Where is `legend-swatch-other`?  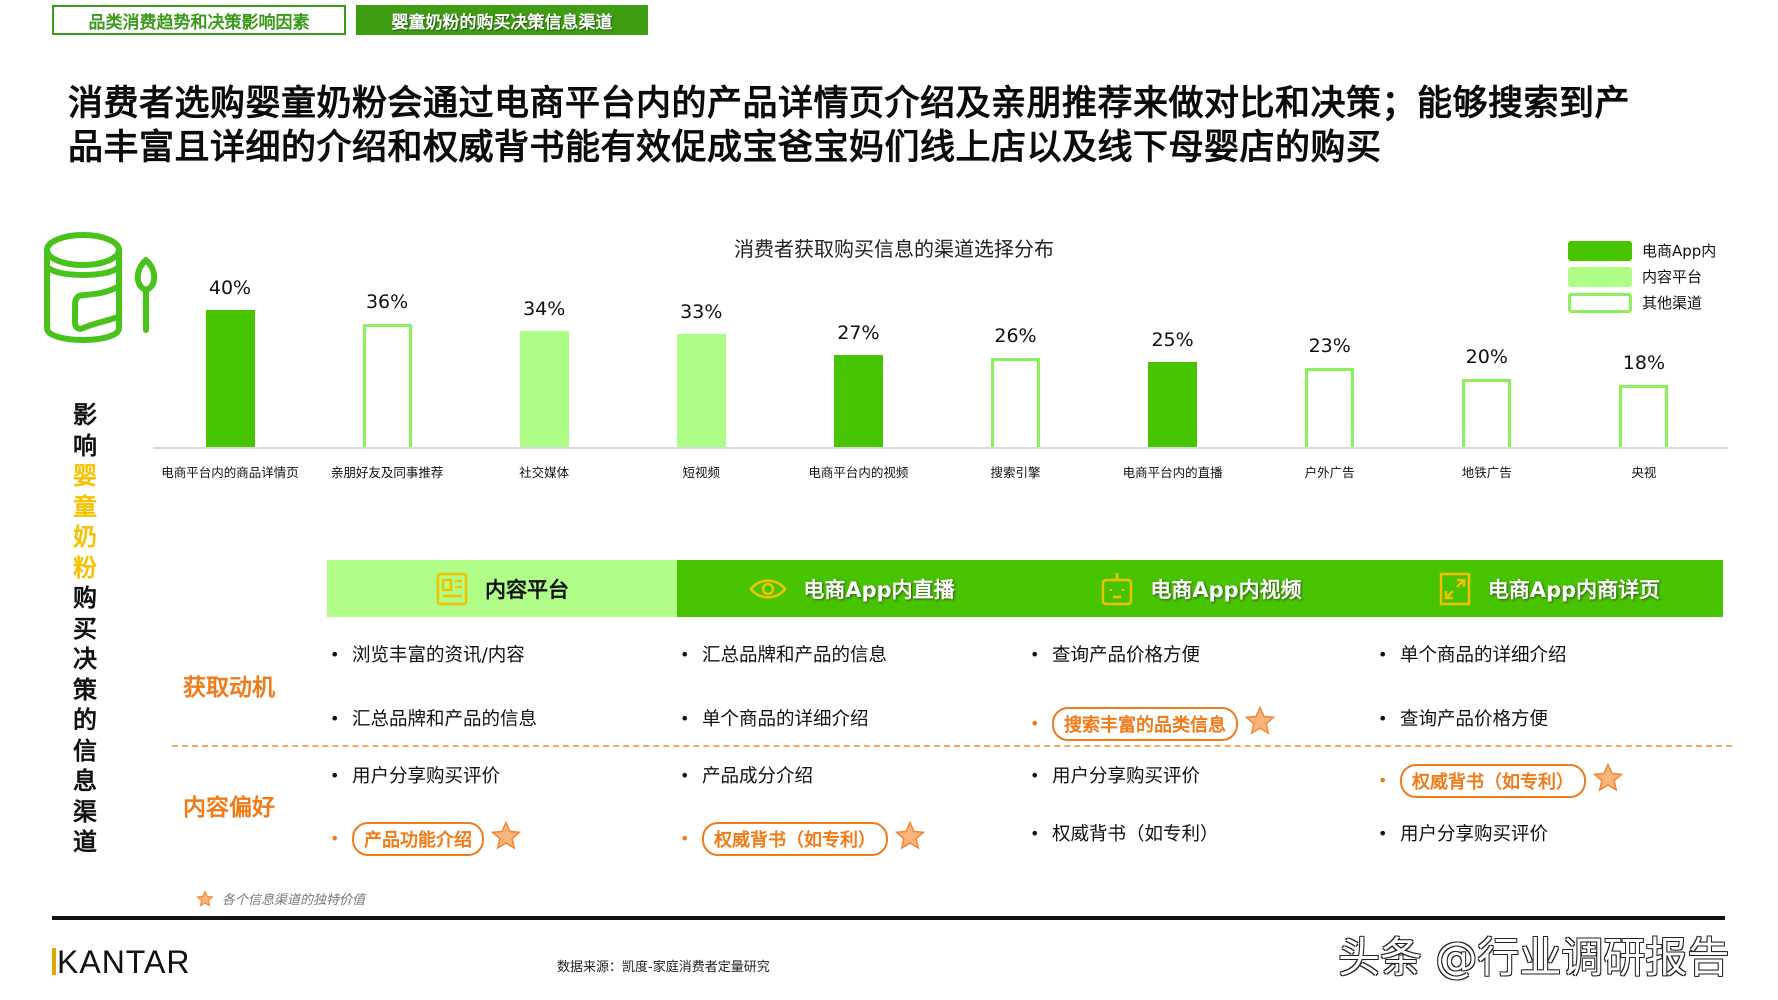
legend-swatch-other is located at coordinates (1600, 302).